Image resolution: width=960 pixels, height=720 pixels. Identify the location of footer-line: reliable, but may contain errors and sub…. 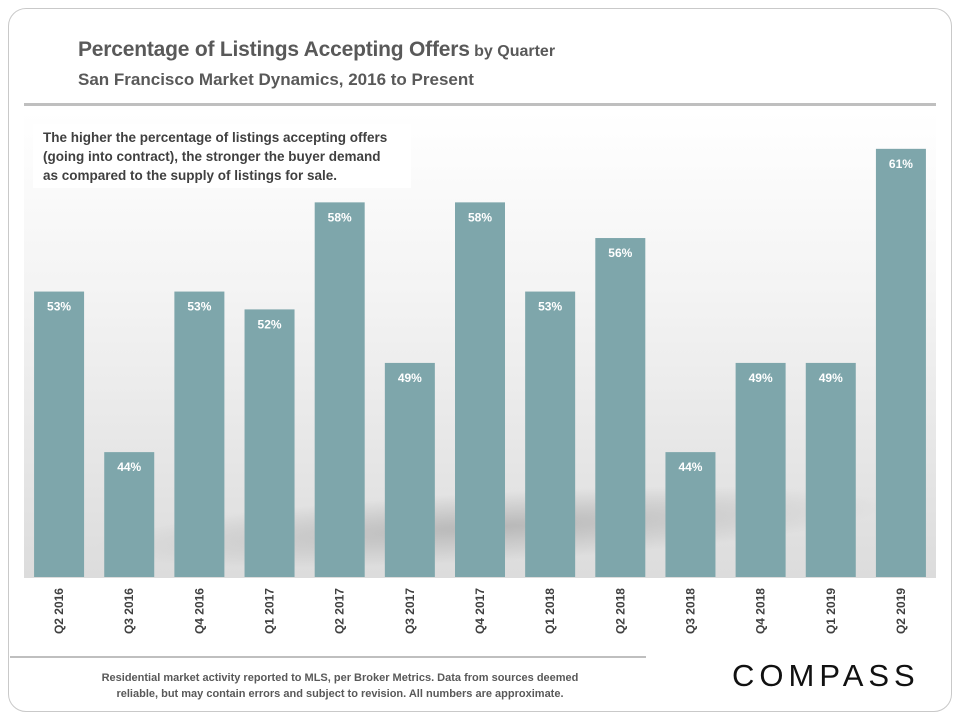
(340, 694).